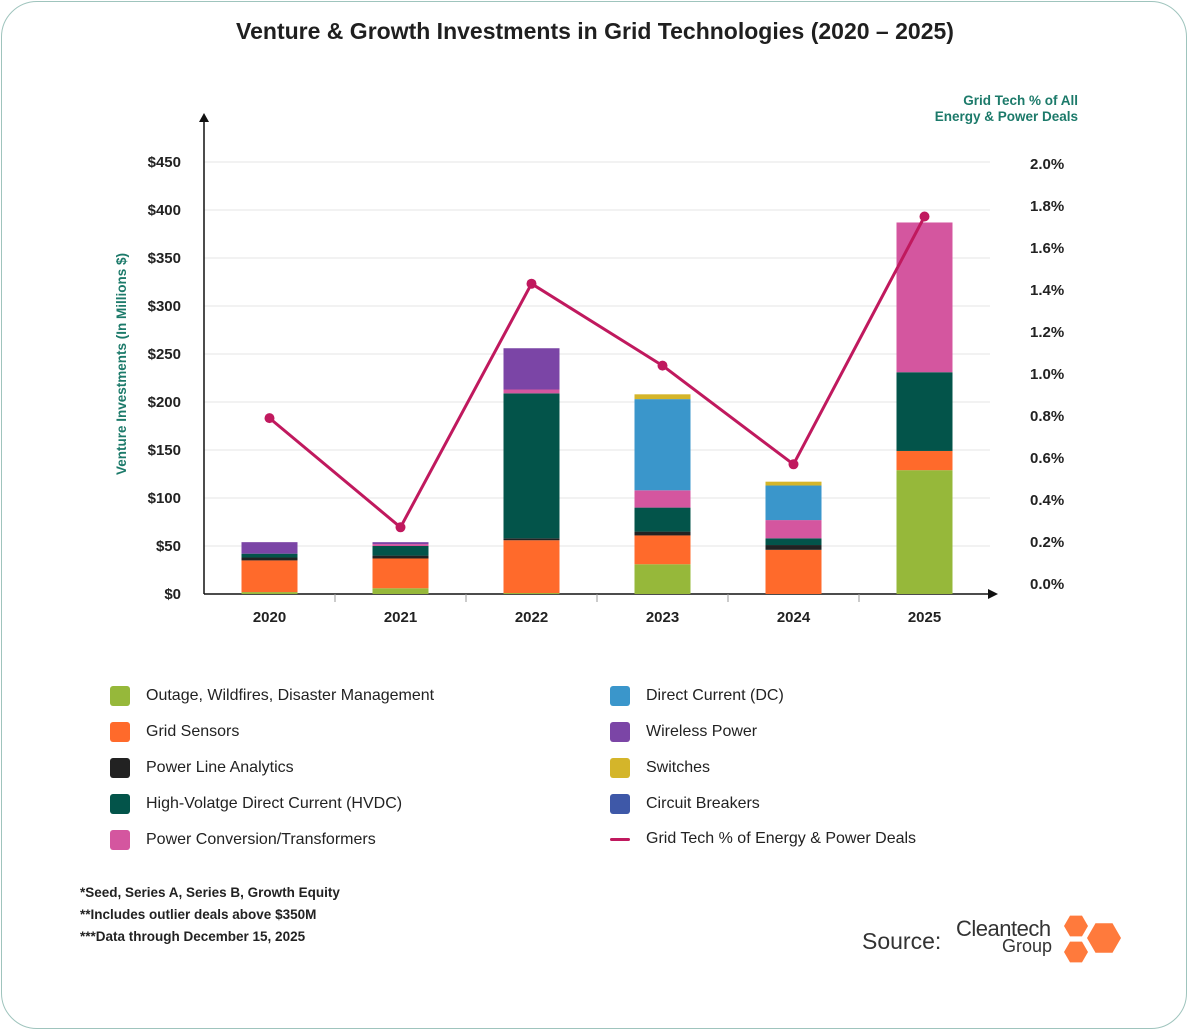 This screenshot has width=1190, height=1032. Describe the element at coordinates (193, 731) in the screenshot. I see `legend-label: Grid Sensors` at that location.